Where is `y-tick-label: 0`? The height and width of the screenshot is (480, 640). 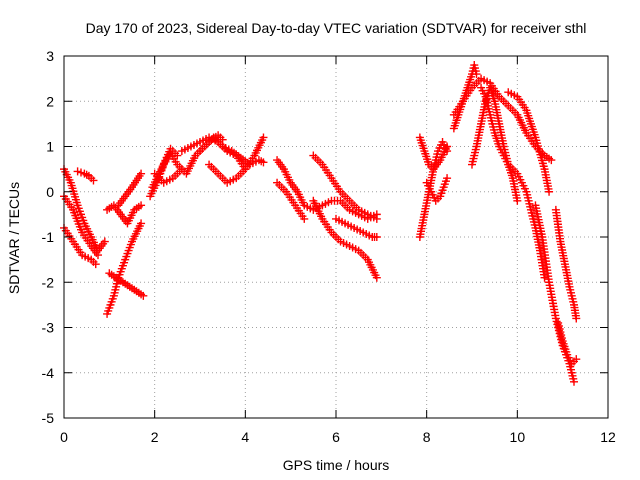
y-tick-label: 0 is located at coordinates (50, 192).